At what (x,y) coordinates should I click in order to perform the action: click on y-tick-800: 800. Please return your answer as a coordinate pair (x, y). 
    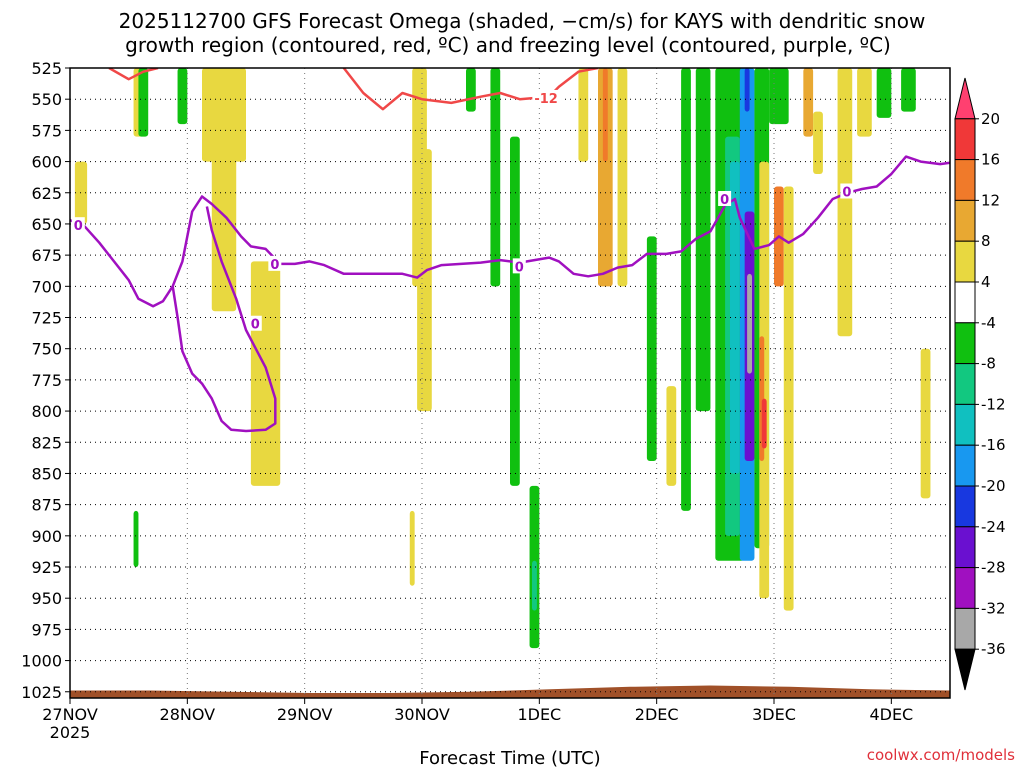
    Looking at the image, I should click on (46, 411).